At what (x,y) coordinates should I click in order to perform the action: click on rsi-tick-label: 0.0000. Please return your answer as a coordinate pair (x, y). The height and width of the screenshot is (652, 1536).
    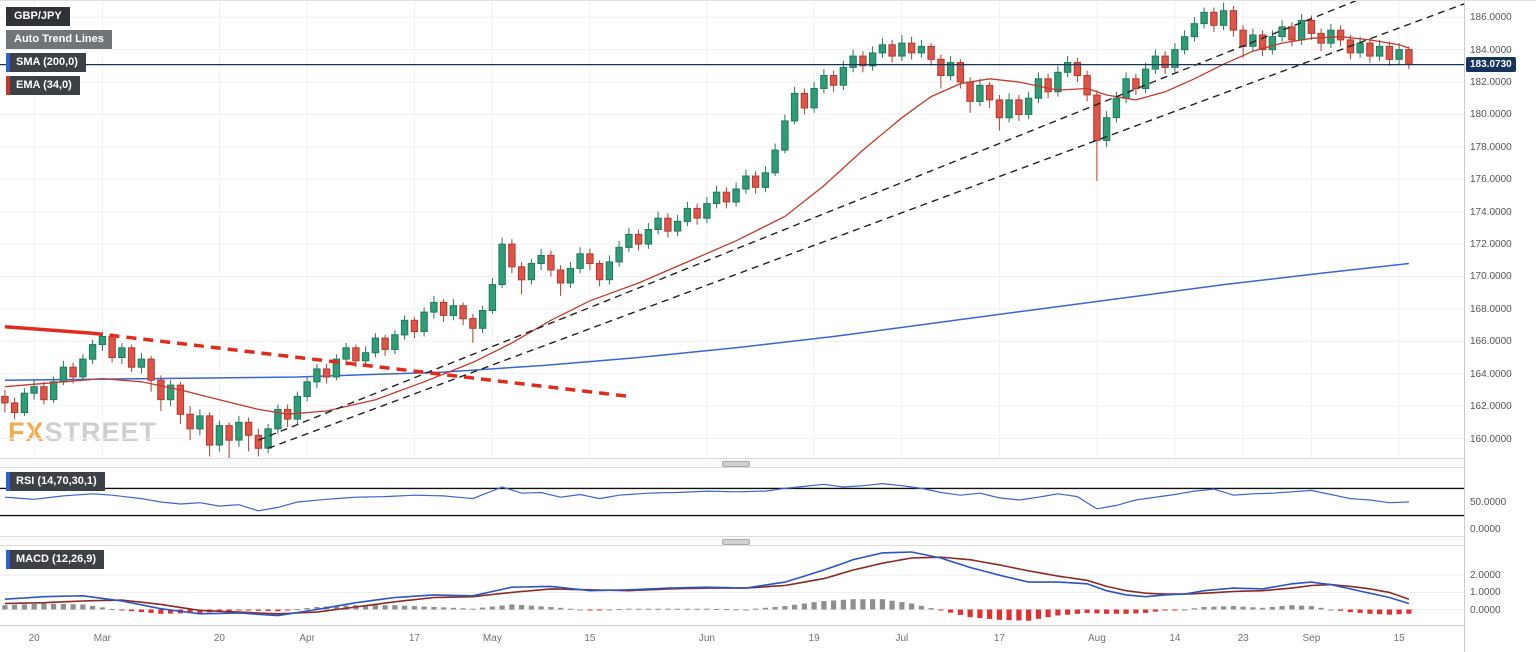
    Looking at the image, I should click on (1485, 529).